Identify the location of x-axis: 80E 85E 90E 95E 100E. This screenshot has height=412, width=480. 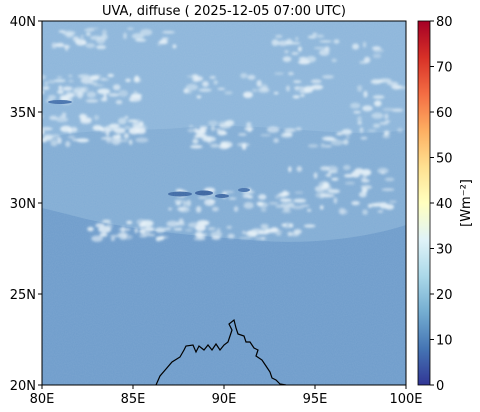
(226, 396).